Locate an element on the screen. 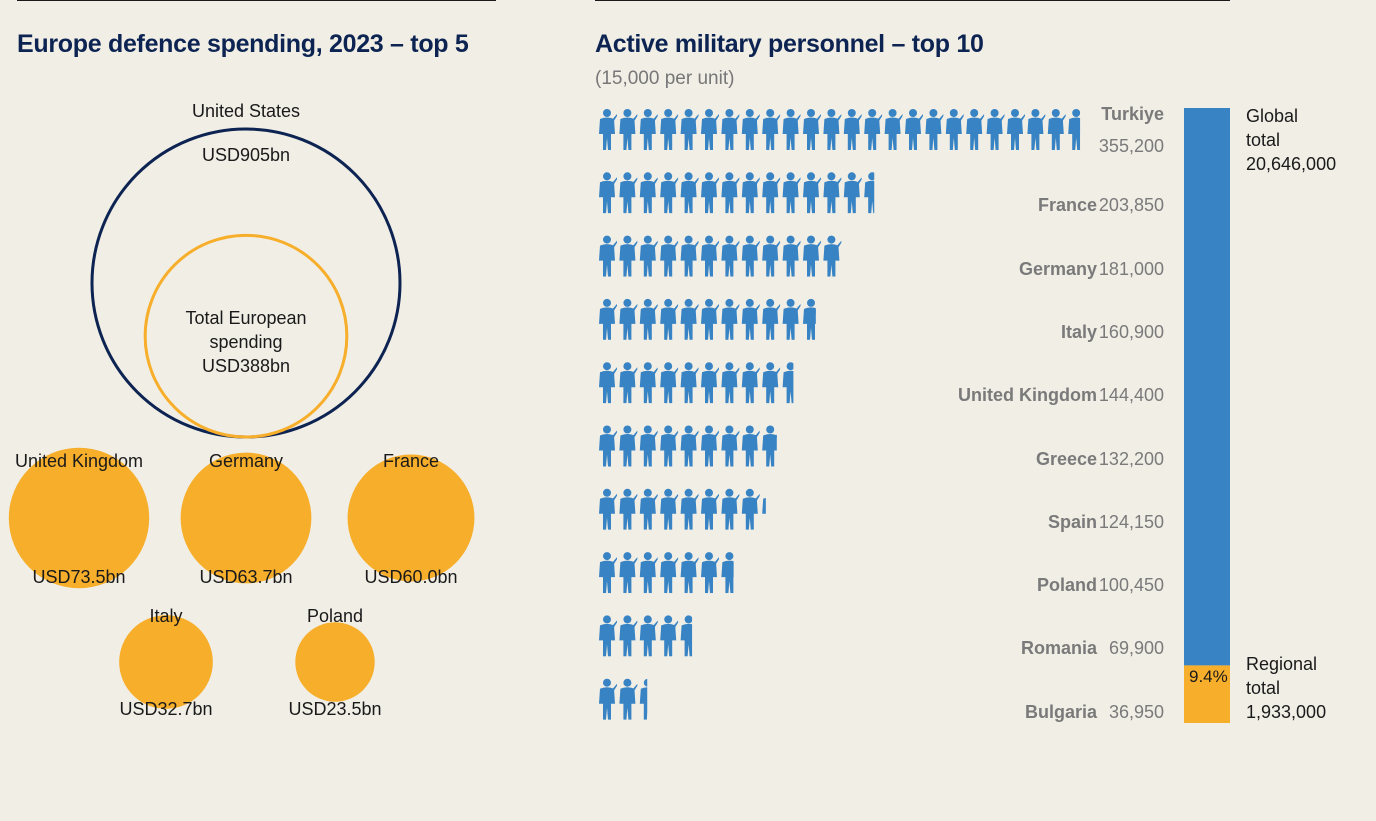 The width and height of the screenshot is (1376, 821). personnel-row-united-kingdom is located at coordinates (696, 383).